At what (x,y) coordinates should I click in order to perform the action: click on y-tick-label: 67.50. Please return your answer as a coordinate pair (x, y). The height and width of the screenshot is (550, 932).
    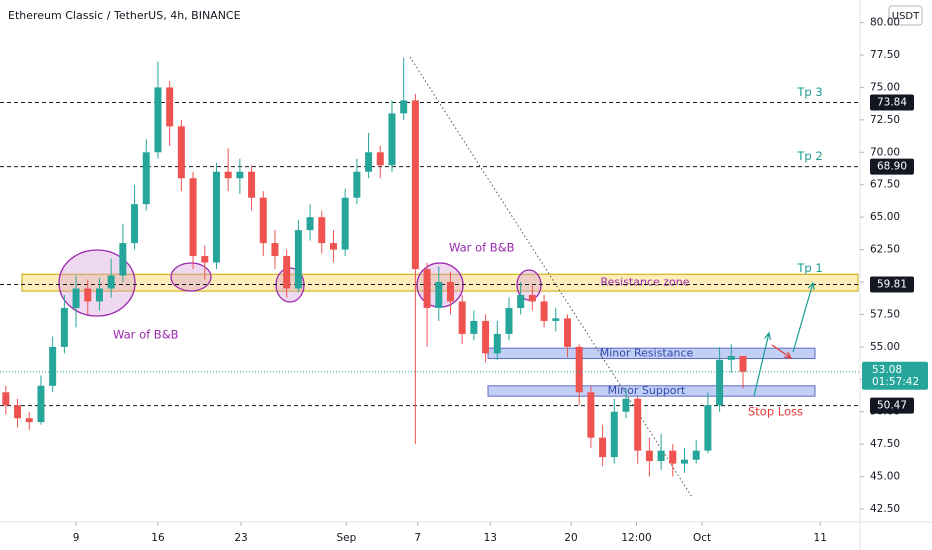
    Looking at the image, I should click on (885, 185).